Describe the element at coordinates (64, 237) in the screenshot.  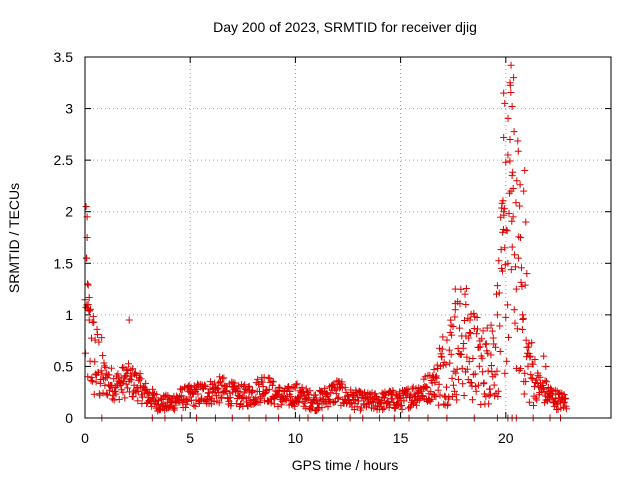
I see `y-tick-labels: 0 0.5 1 1.5 2 2.5 3 3.5` at that location.